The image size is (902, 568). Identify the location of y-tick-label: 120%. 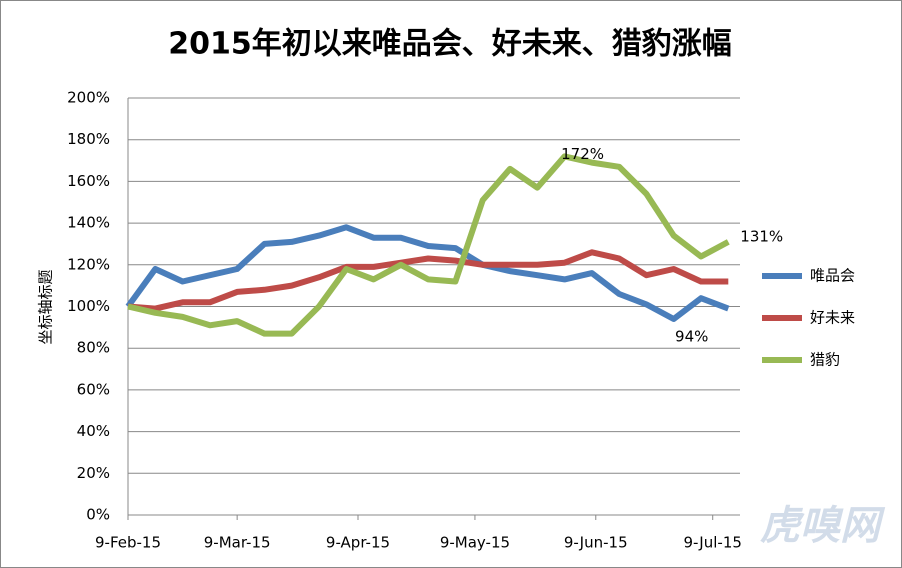
(88, 264).